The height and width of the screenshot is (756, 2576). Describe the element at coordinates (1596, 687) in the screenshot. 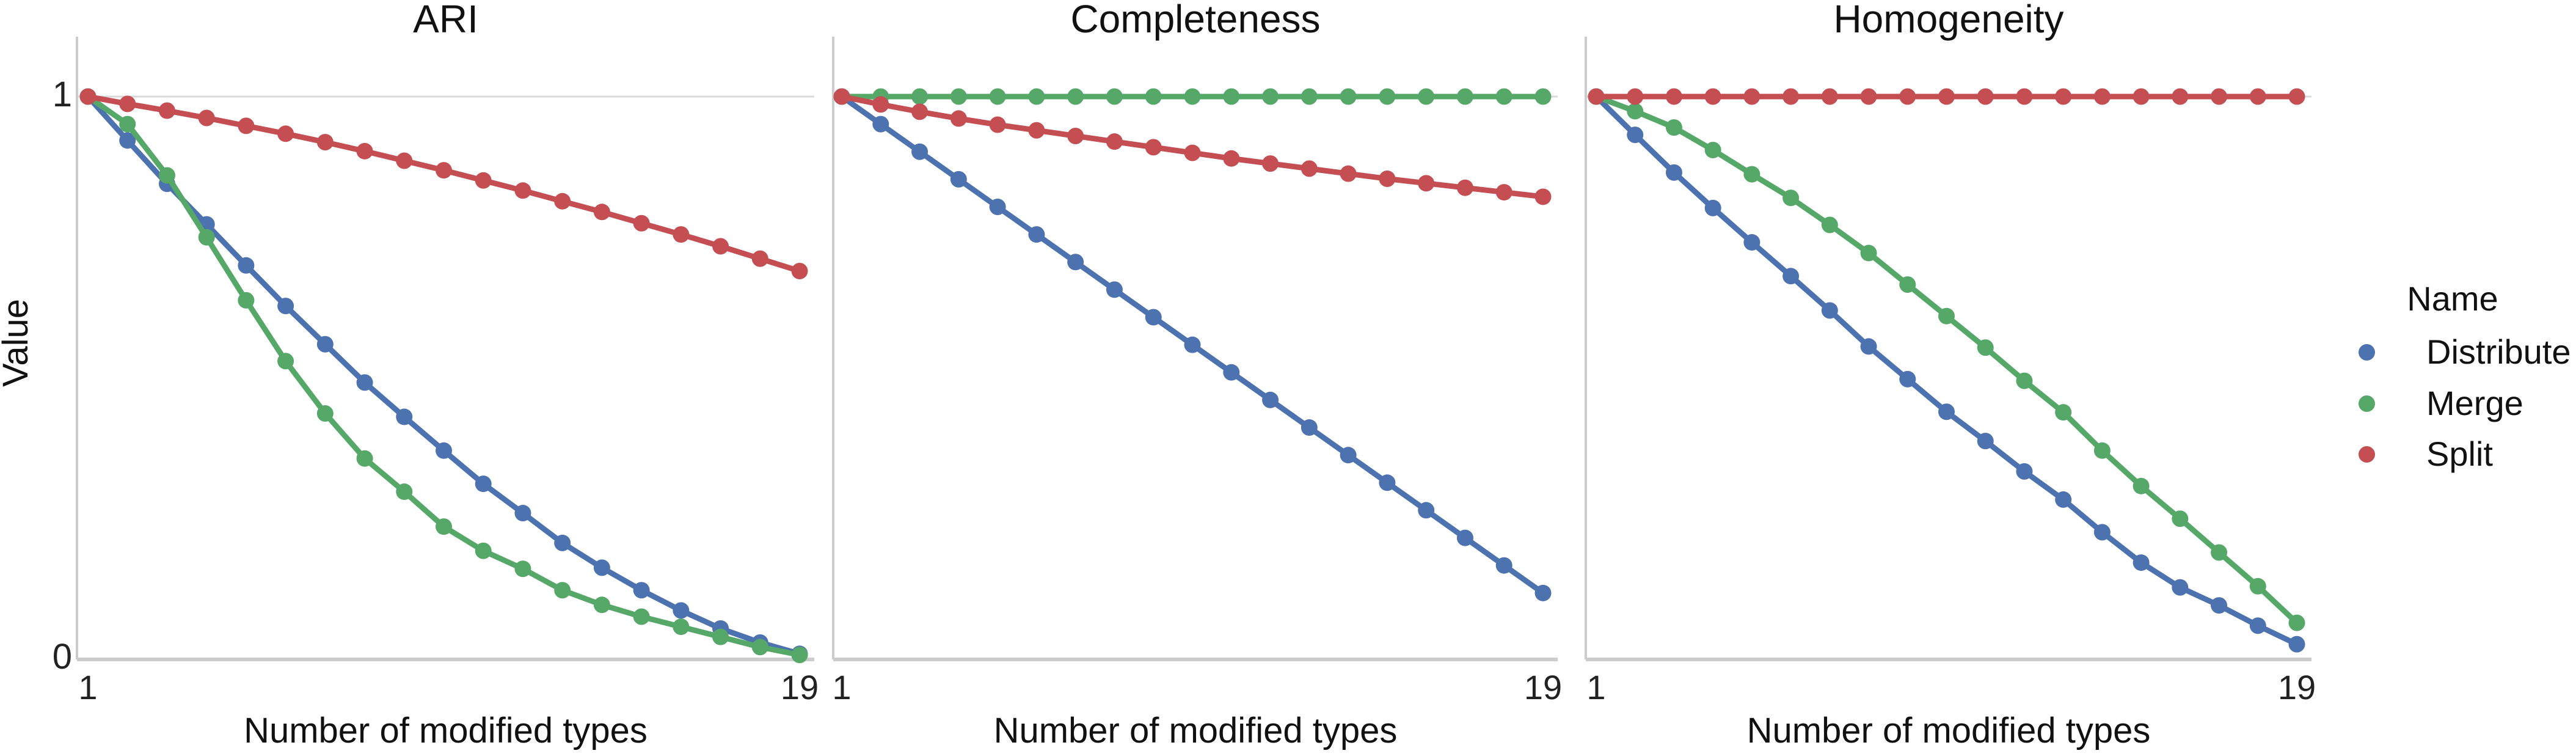

I see `x-tick-min-homogeneity: 1` at that location.